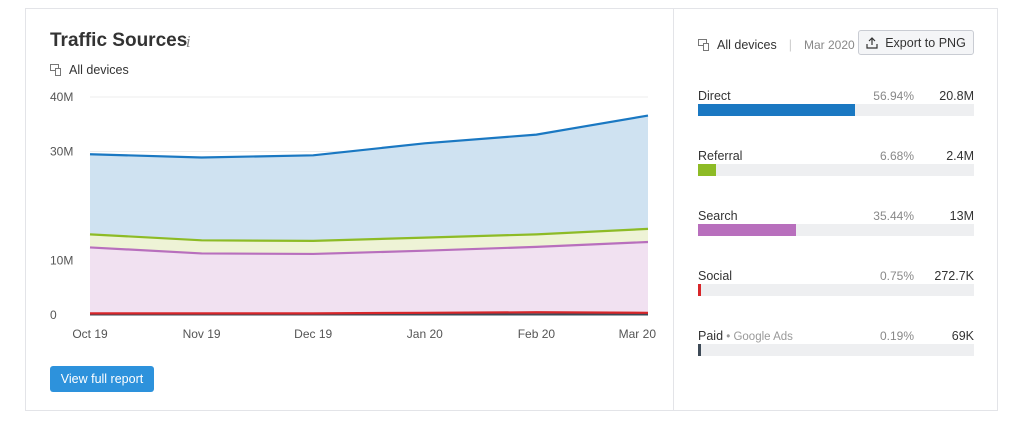 Image resolution: width=1025 pixels, height=426 pixels. Describe the element at coordinates (369, 313) in the screenshot. I see `line-social` at that location.